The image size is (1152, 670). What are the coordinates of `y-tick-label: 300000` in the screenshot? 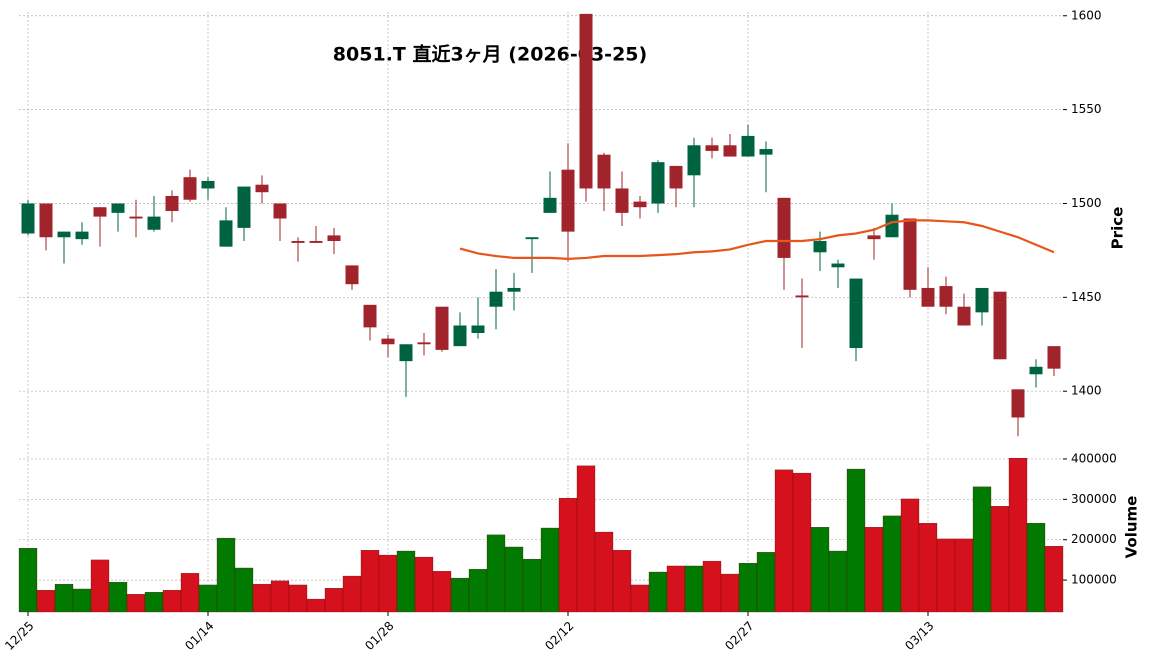 It's located at (1094, 499).